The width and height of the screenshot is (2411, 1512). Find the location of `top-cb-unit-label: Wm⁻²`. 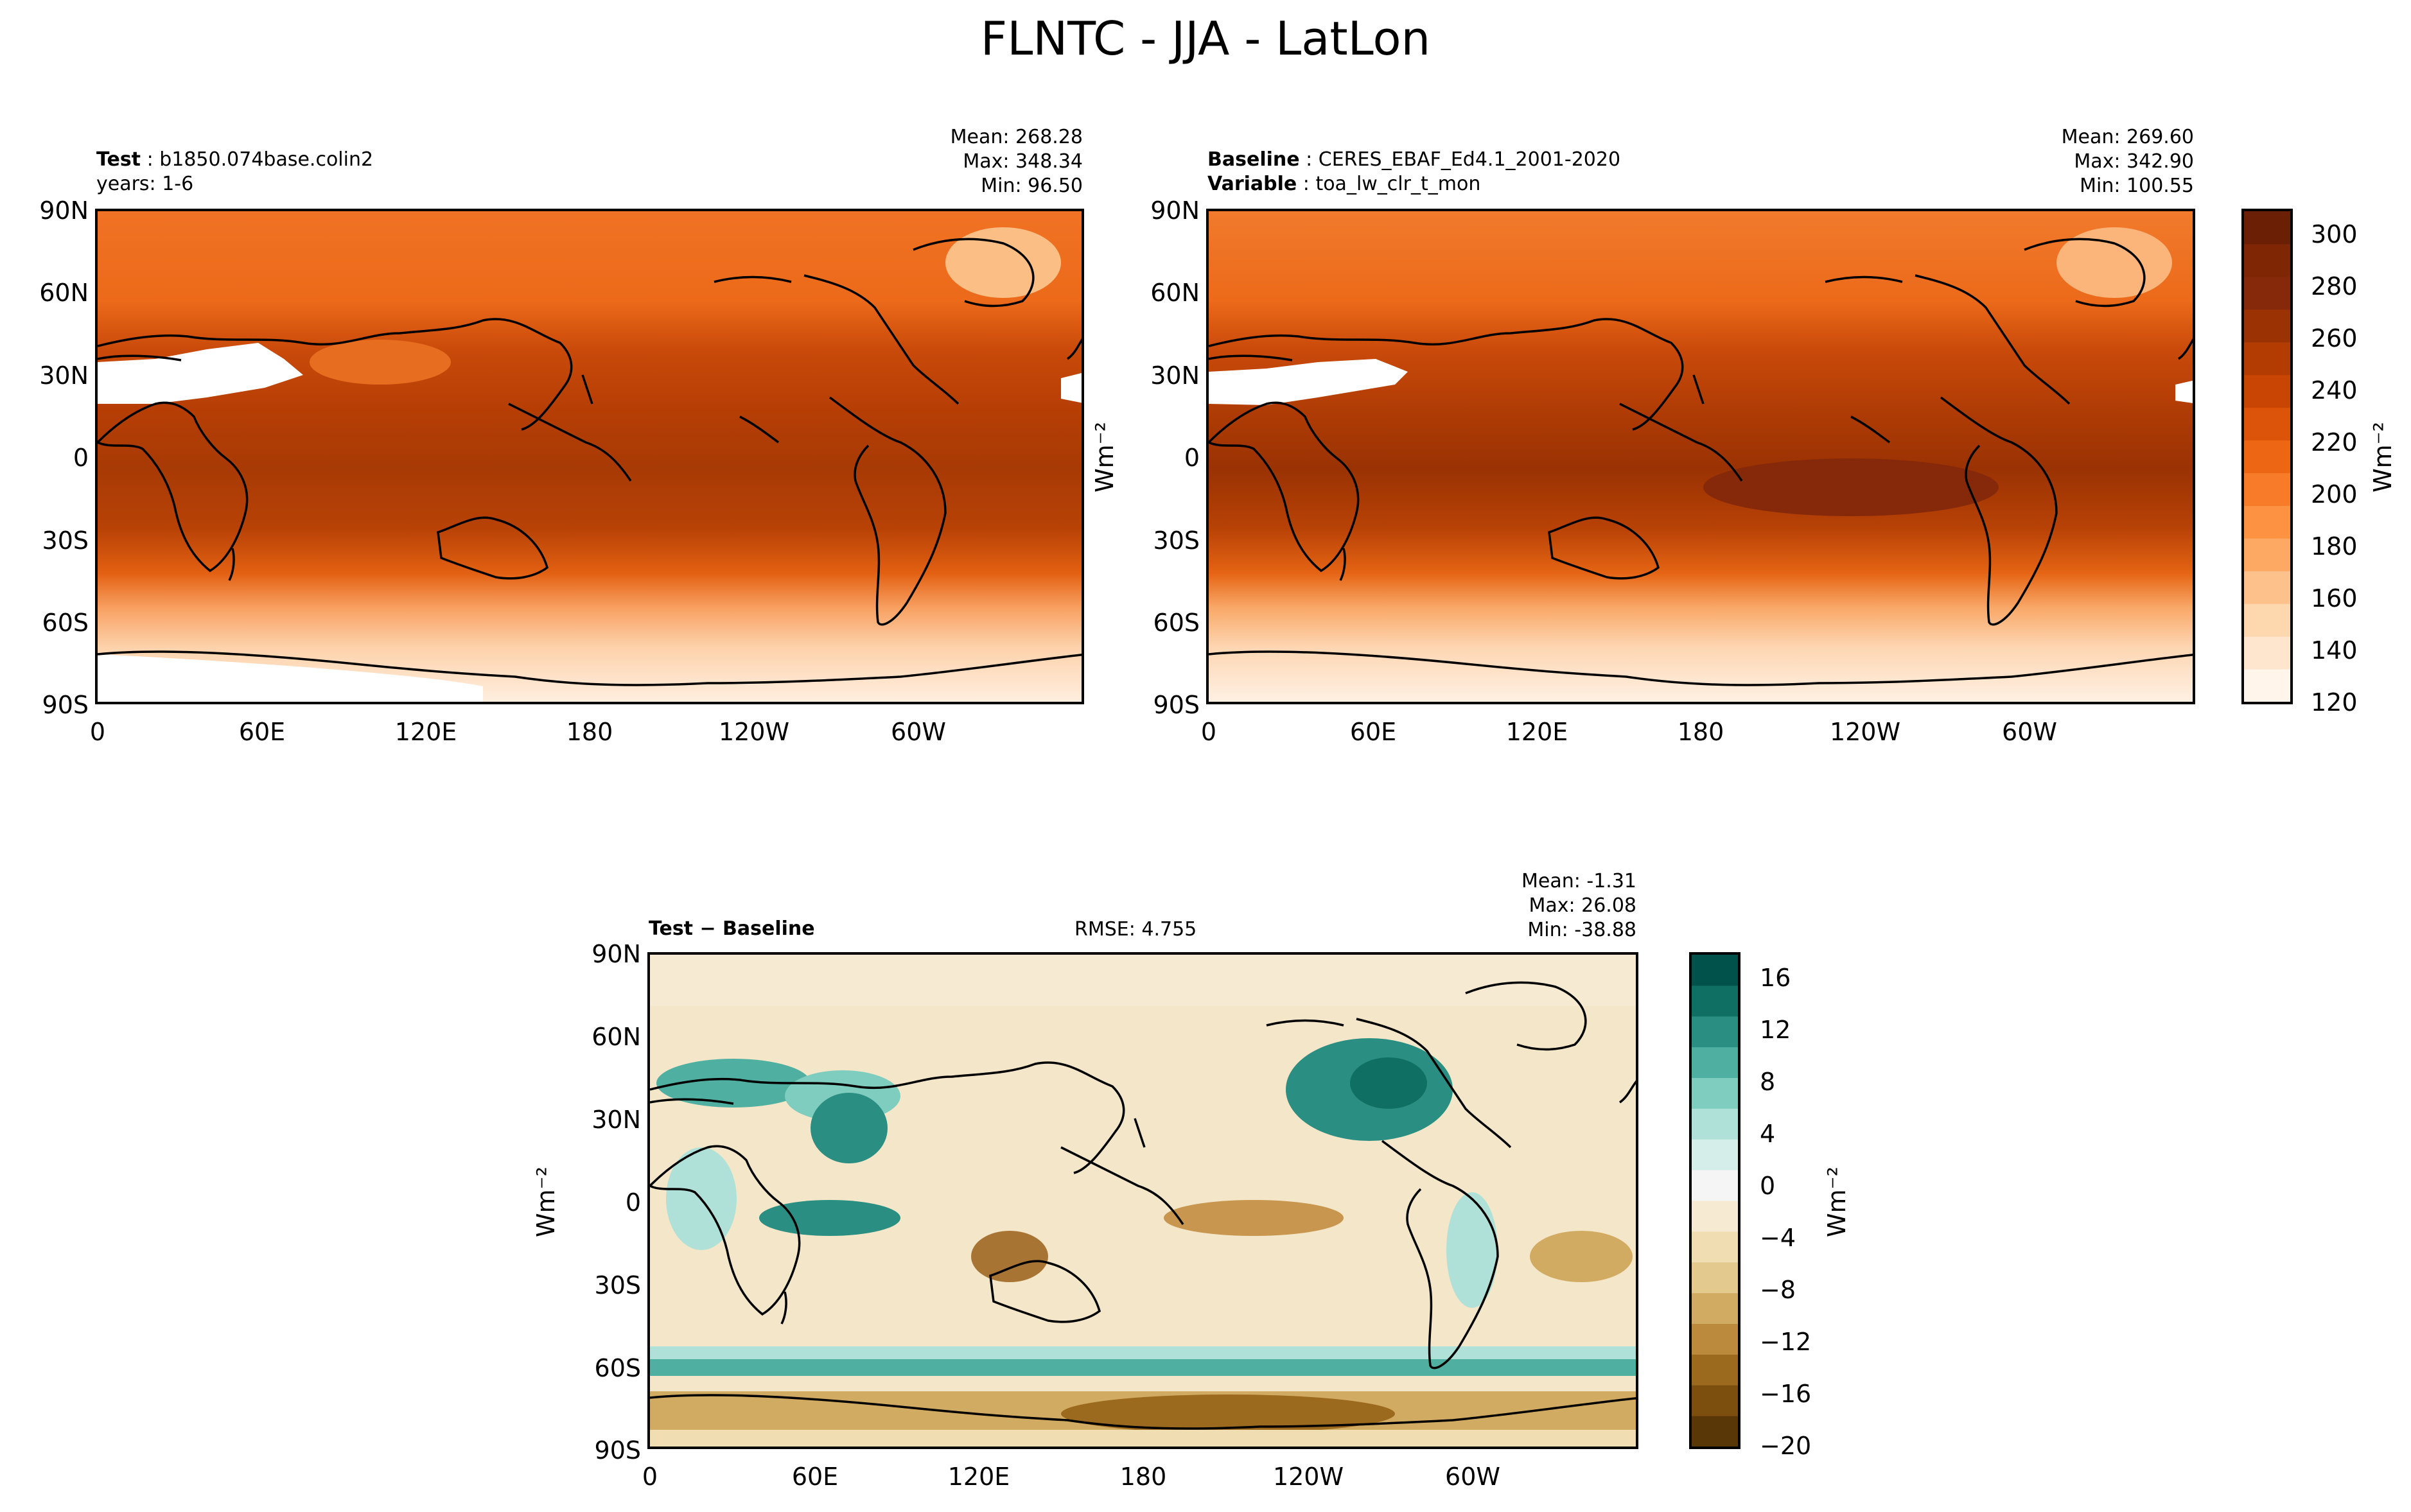

top-cb-unit-label: Wm⁻² is located at coordinates (2383, 457).